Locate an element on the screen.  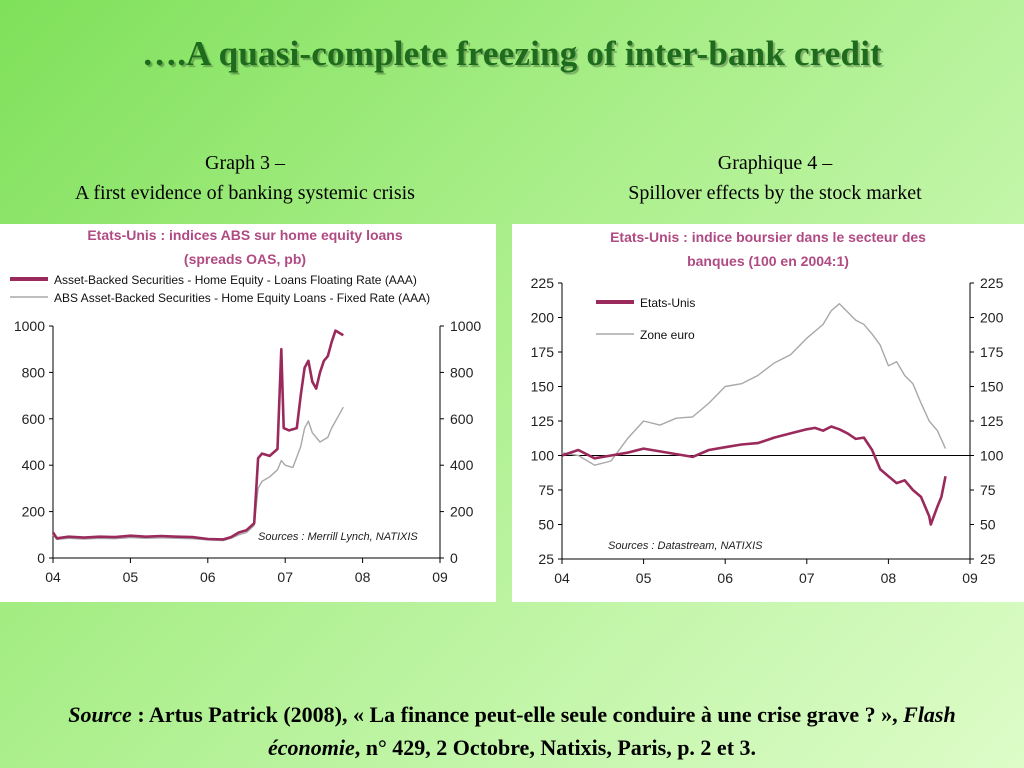
source-label: Source is located at coordinates (100, 714).